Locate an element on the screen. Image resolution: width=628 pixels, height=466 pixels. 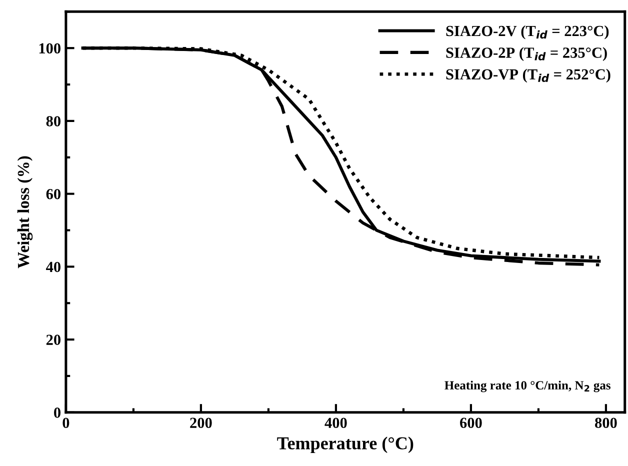
x-tick-label: 200 is located at coordinates (201, 423).